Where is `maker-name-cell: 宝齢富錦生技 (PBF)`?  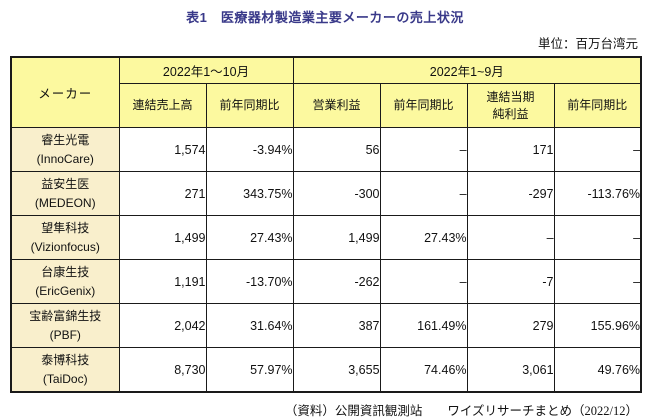 maker-name-cell: 宝齢富錦生技 (PBF) is located at coordinates (65, 325).